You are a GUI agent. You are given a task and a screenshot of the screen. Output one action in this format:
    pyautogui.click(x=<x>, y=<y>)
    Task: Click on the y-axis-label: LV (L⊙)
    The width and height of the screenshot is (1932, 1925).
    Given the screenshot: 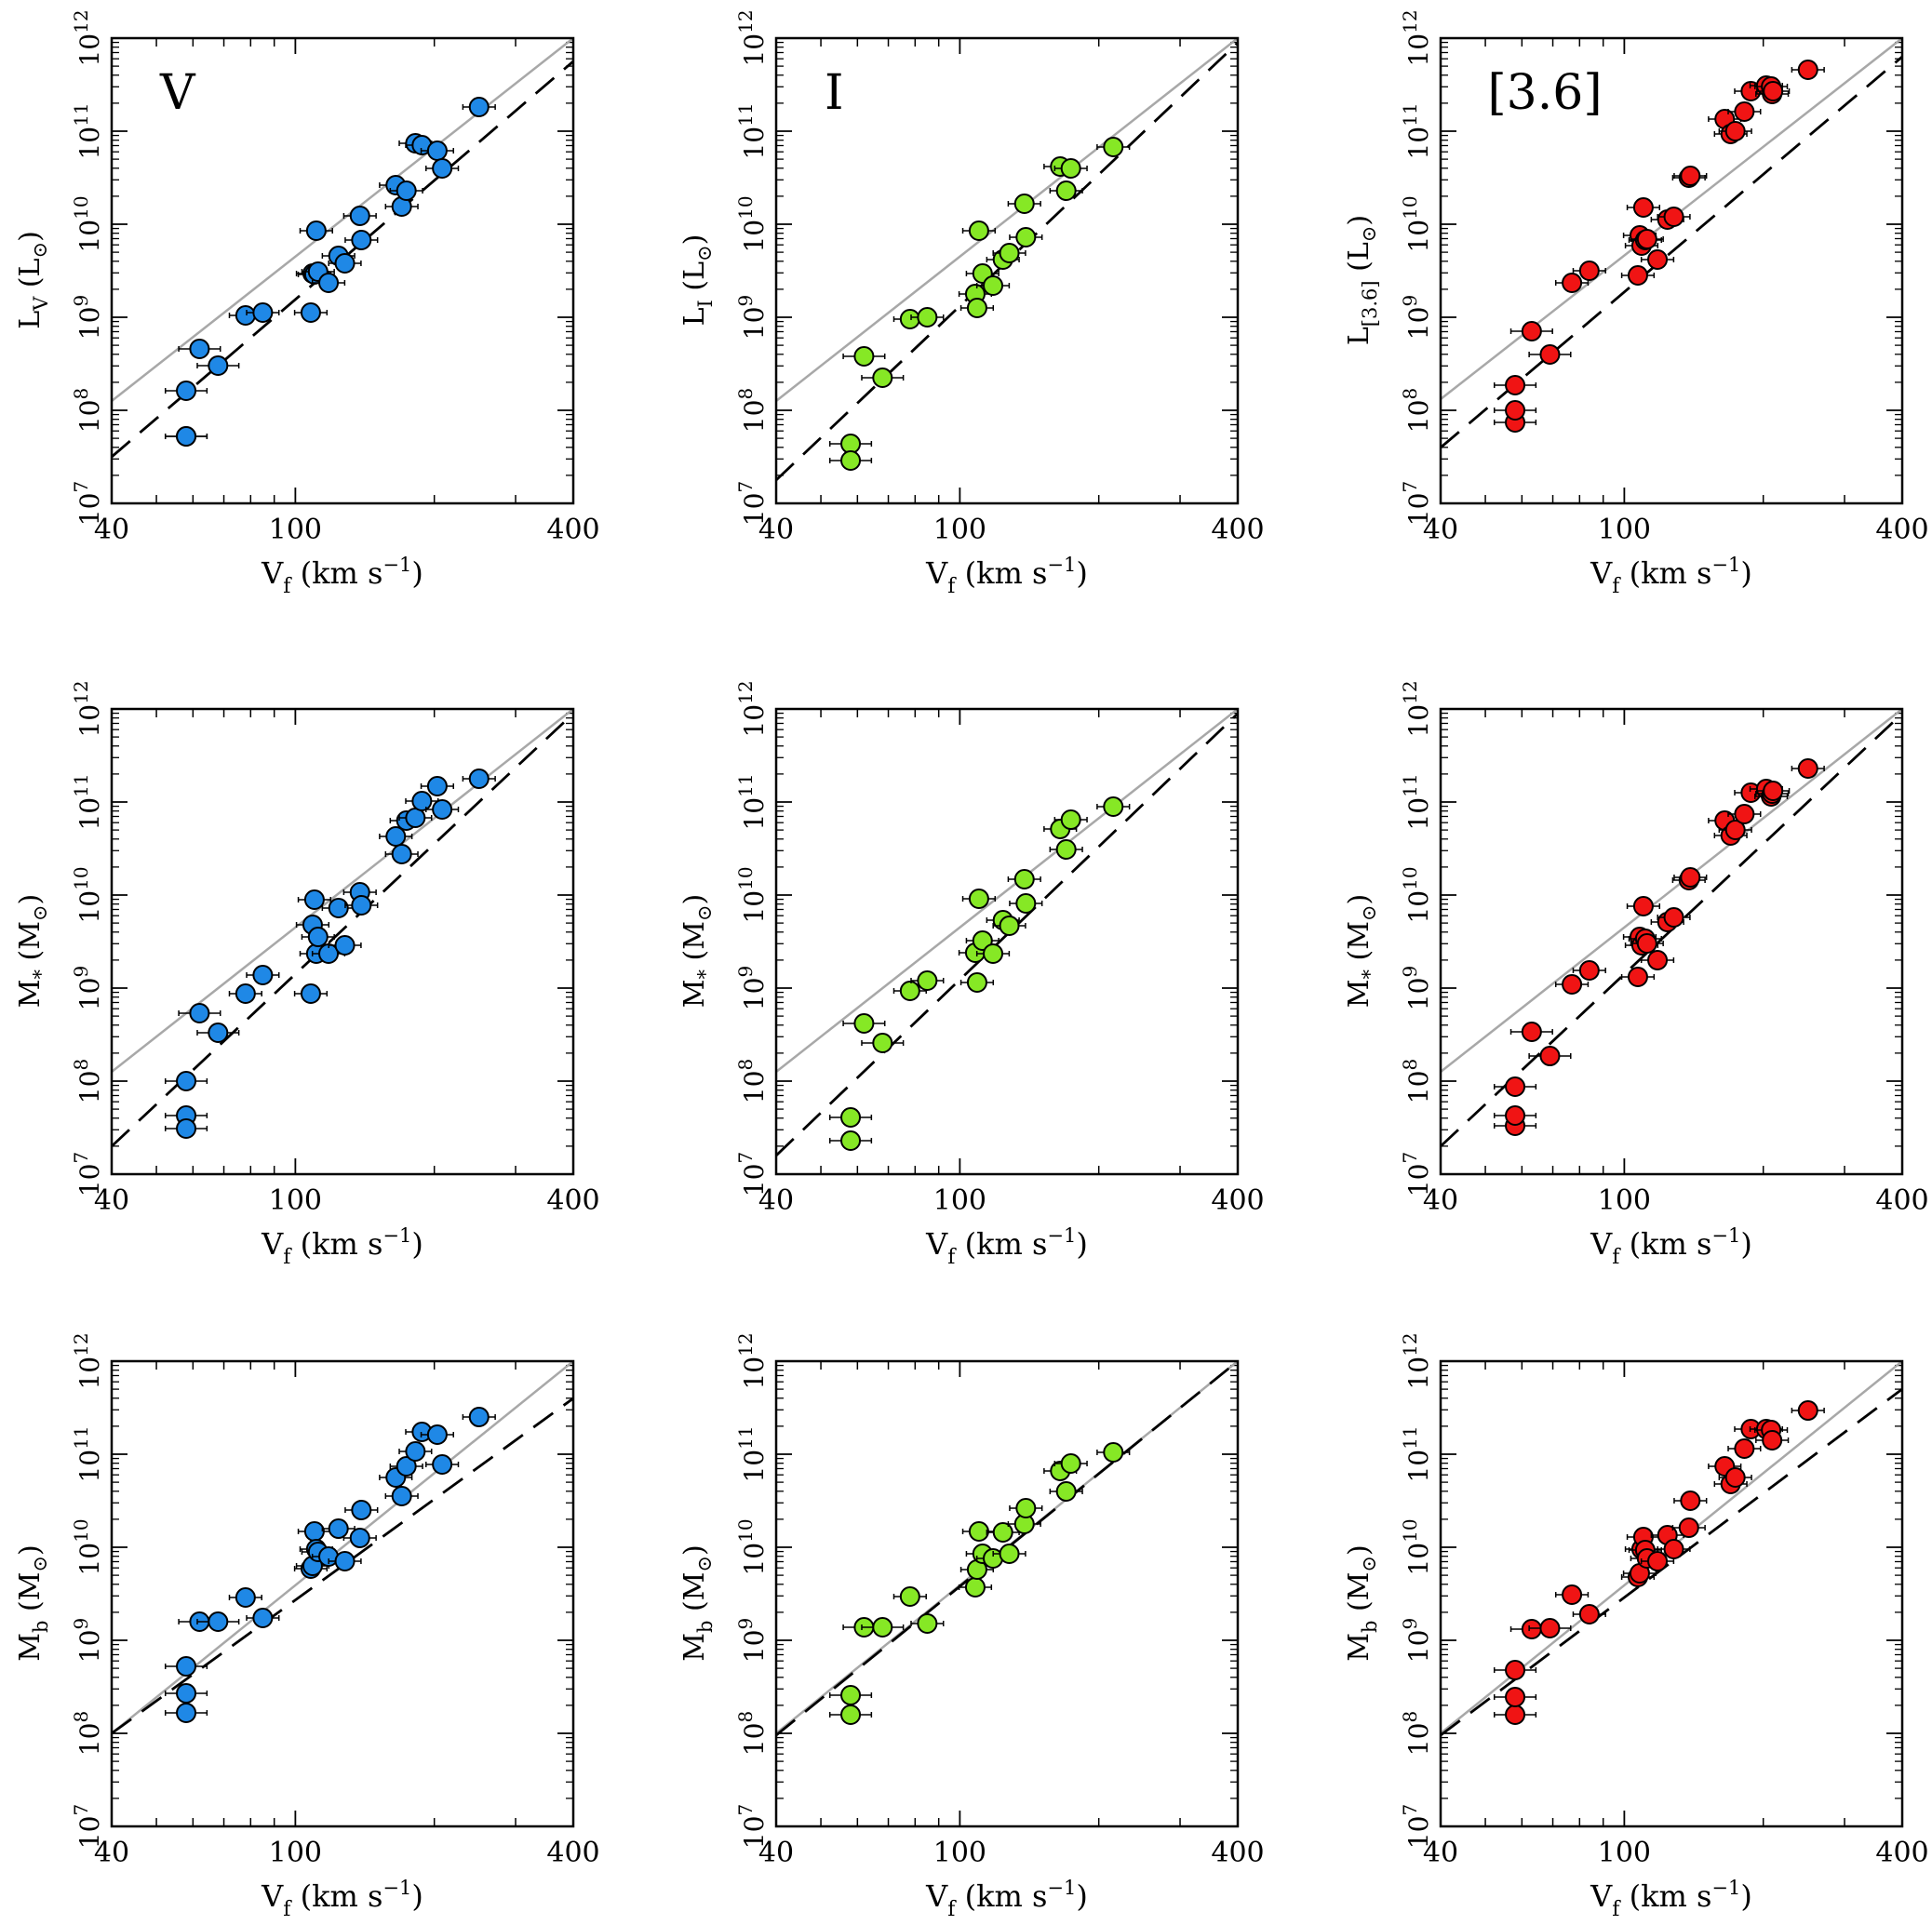 What is the action you would take?
    pyautogui.click(x=33, y=280)
    